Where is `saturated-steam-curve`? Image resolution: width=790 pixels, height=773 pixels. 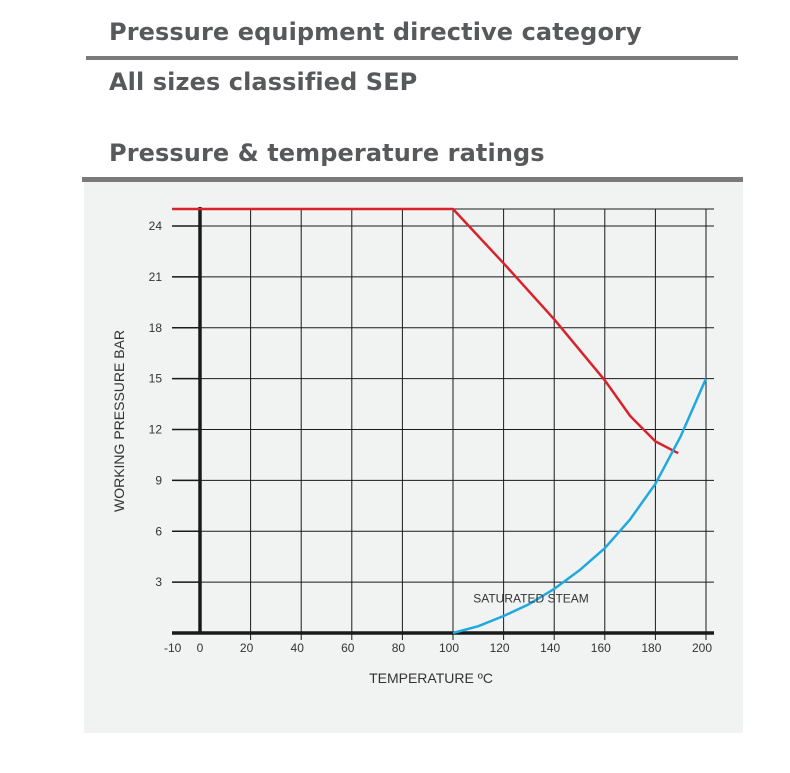
saturated-steam-curve is located at coordinates (580, 506).